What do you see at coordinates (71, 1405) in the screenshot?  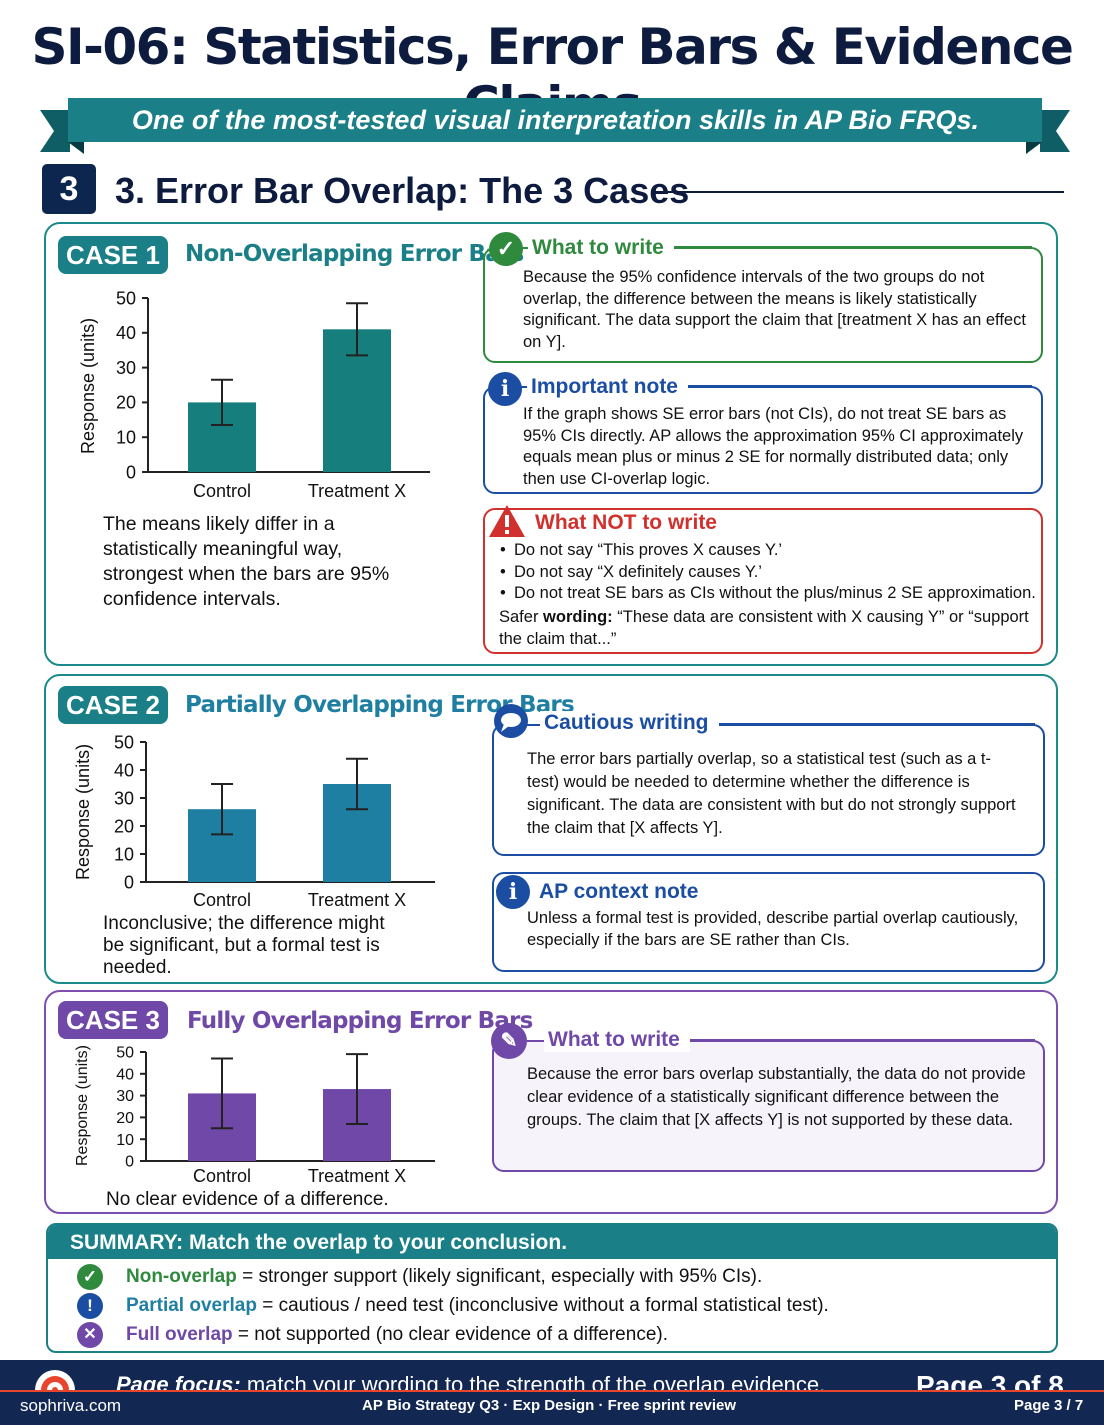 I see `site-link: sophriva.com` at bounding box center [71, 1405].